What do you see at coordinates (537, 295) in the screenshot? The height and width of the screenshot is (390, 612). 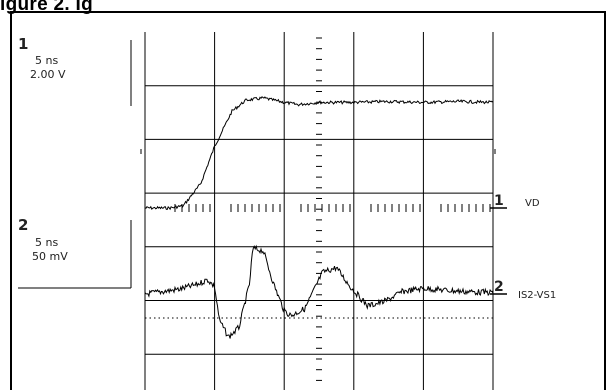 I see `marker-2-label: IS2-VS1` at bounding box center [537, 295].